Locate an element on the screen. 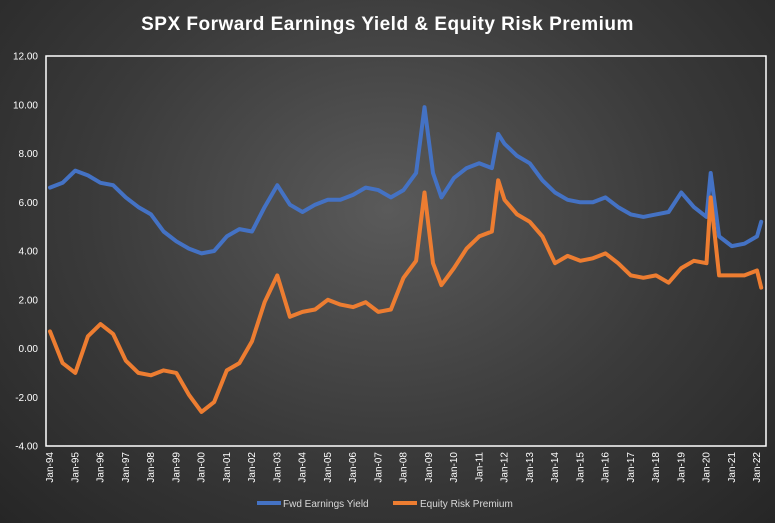 Image resolution: width=775 pixels, height=523 pixels. legend: Fwd Earnings Yield Equity Risk Premium is located at coordinates (385, 504).